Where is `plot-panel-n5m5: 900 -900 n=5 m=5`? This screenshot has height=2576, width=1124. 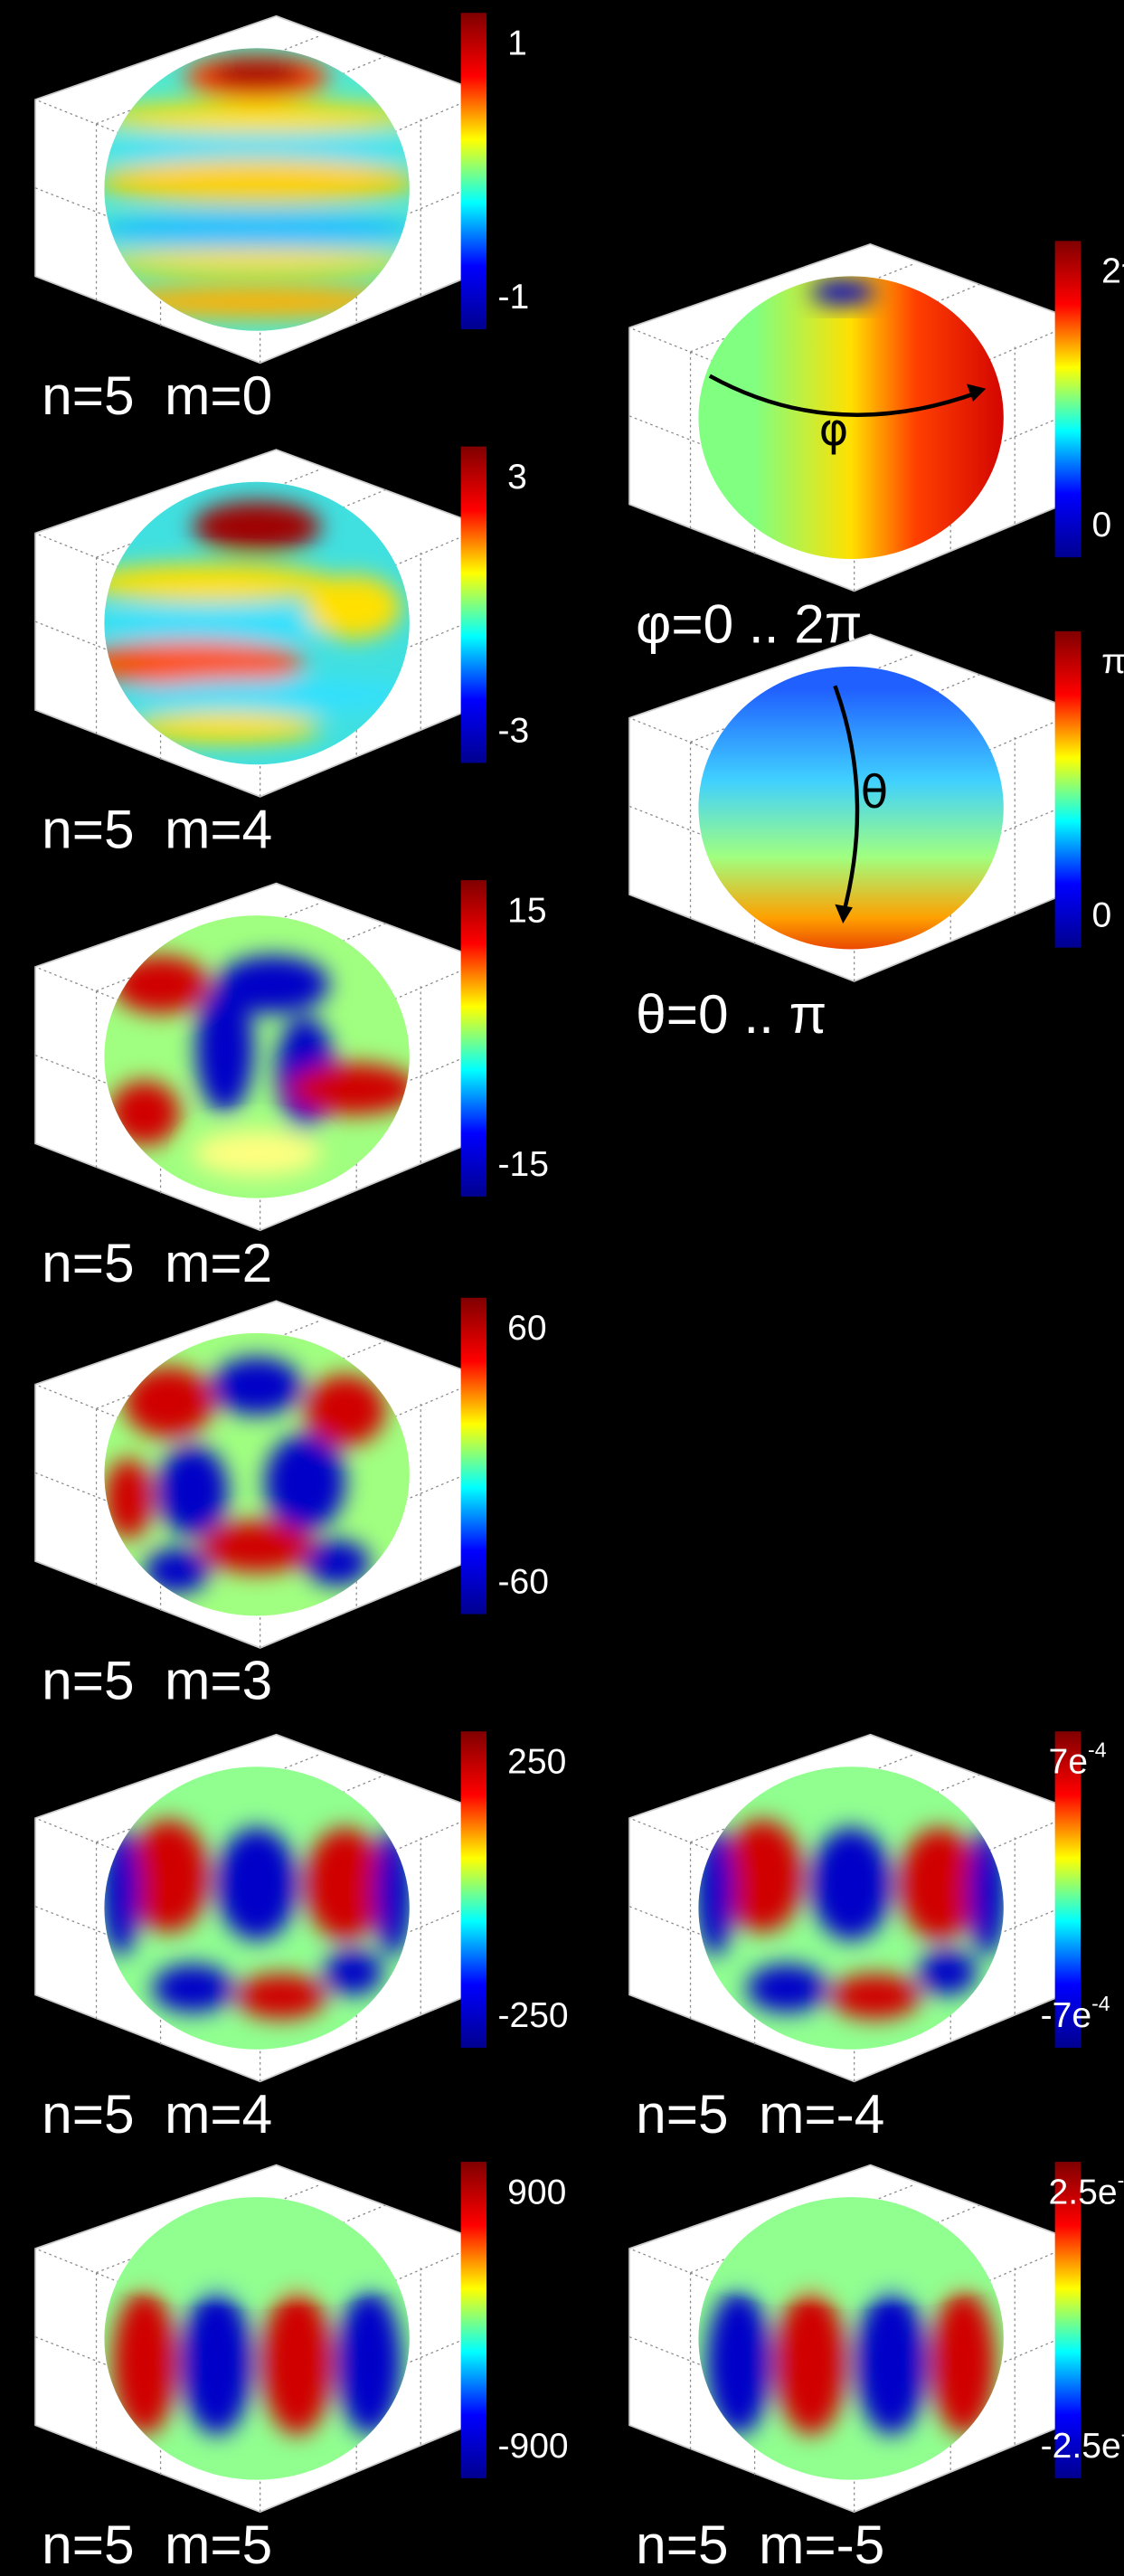
plot-panel-n5m5: 900 -900 n=5 m=5 is located at coordinates (297, 2362).